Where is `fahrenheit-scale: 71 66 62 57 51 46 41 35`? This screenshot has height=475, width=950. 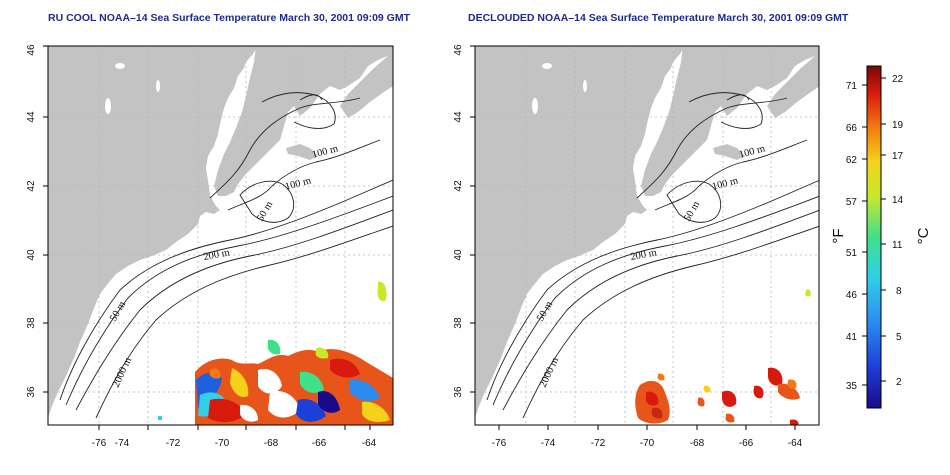
fahrenheit-scale: 71 66 62 57 51 46 41 35 is located at coordinates (852, 236).